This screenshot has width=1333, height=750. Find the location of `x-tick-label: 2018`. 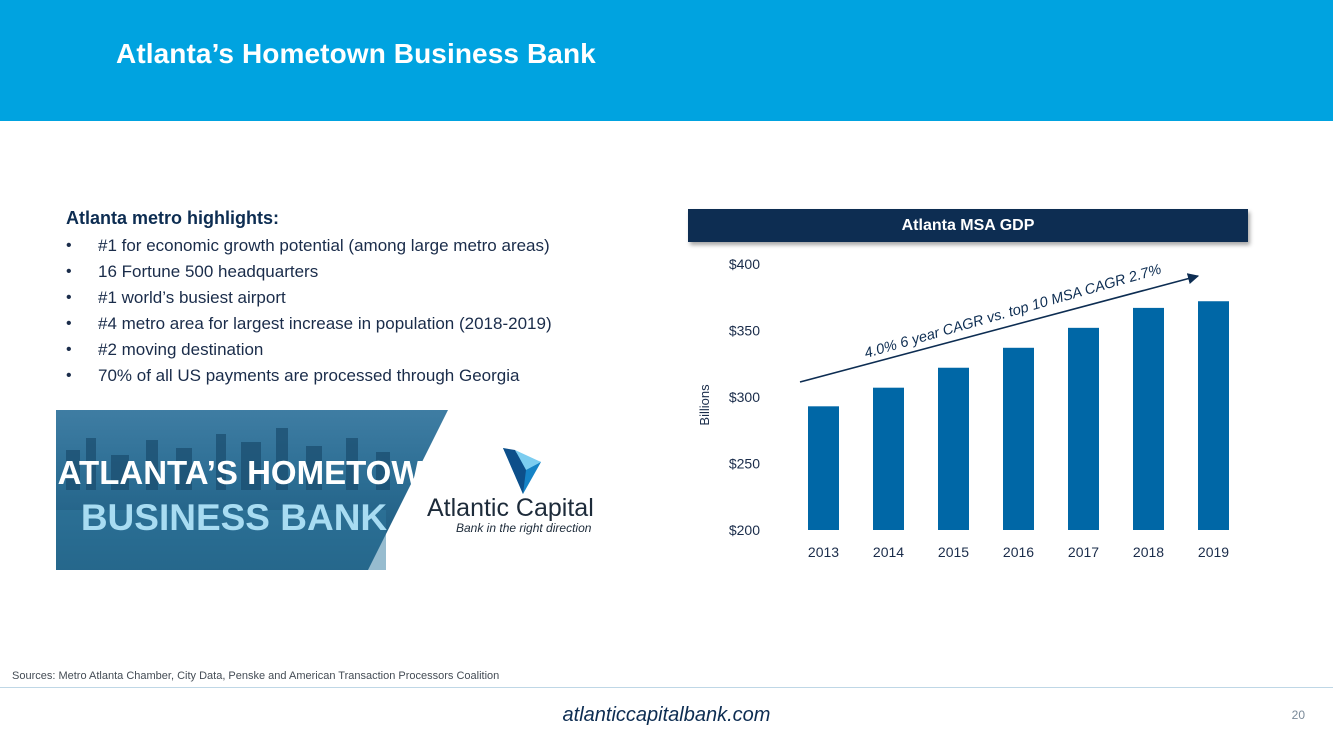

x-tick-label: 2018 is located at coordinates (1148, 552).